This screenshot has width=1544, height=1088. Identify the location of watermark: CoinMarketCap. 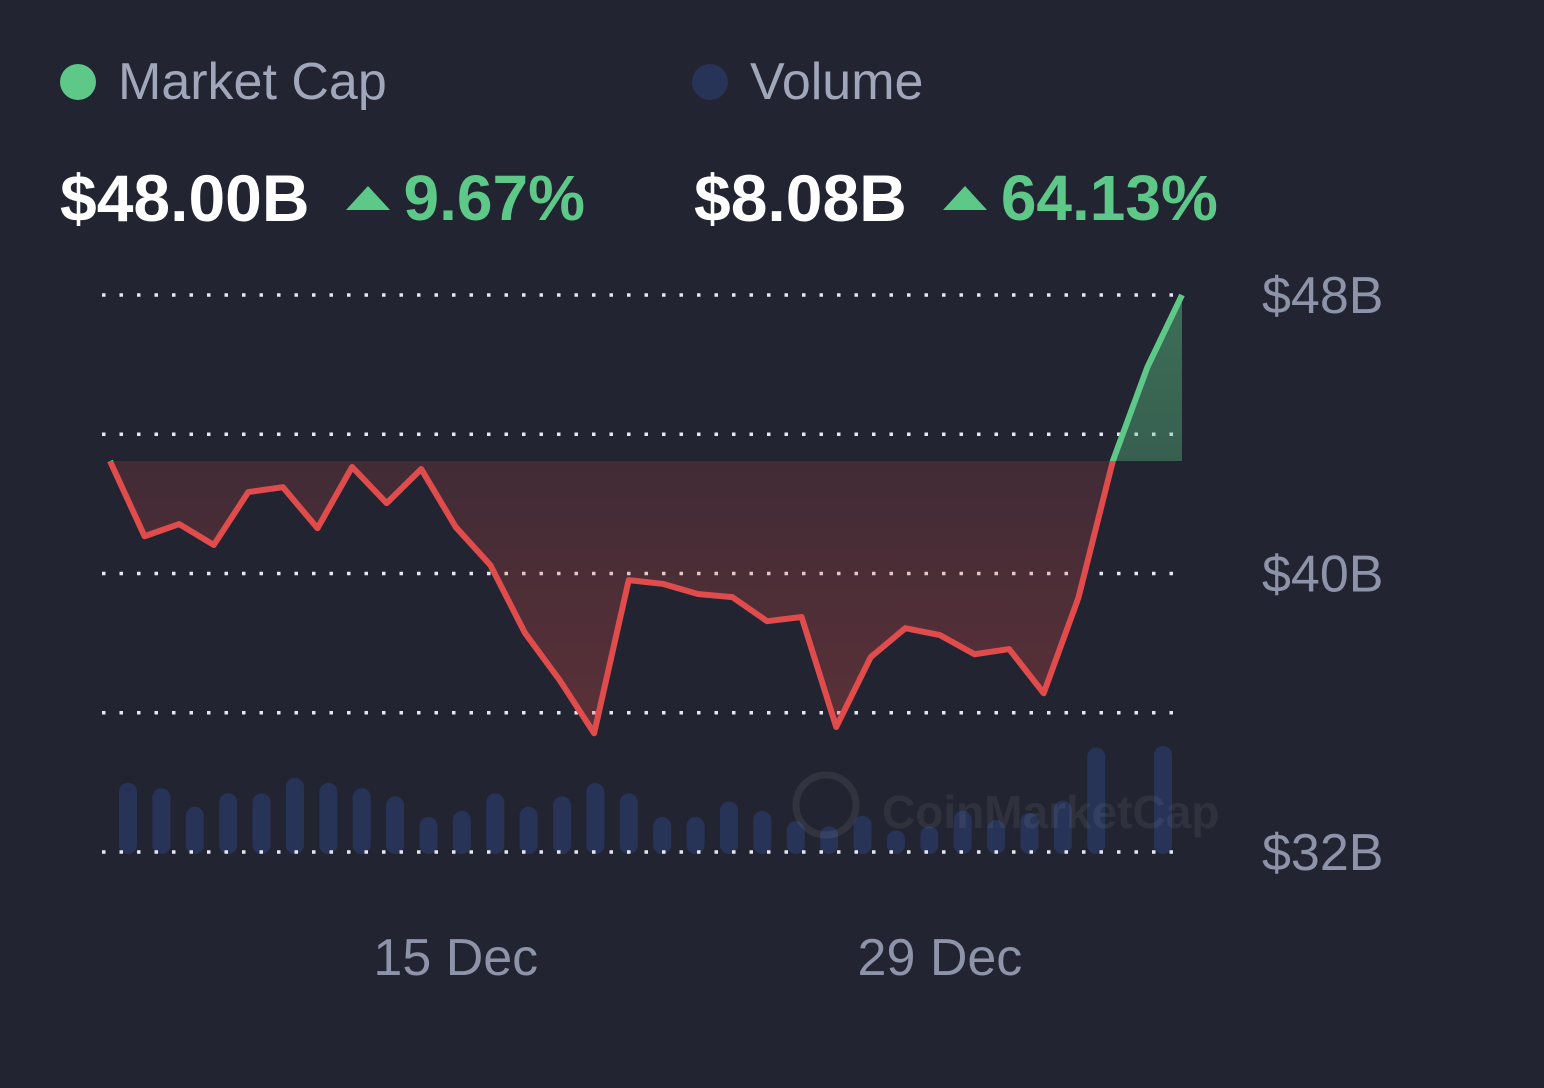
(1050, 812).